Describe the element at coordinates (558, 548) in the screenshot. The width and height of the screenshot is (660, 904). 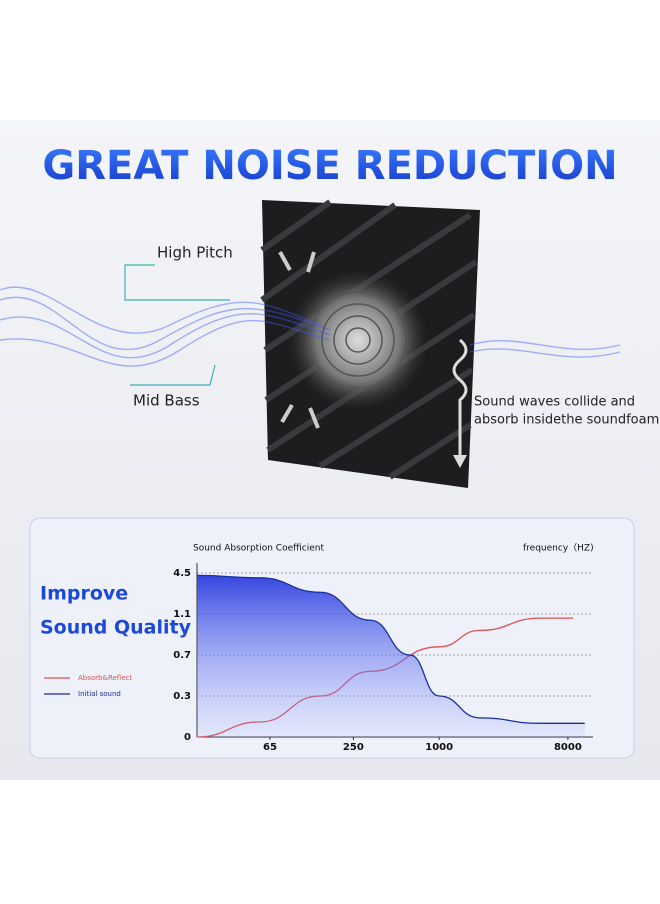
I see `x-axis-label: frequency（HZ)` at that location.